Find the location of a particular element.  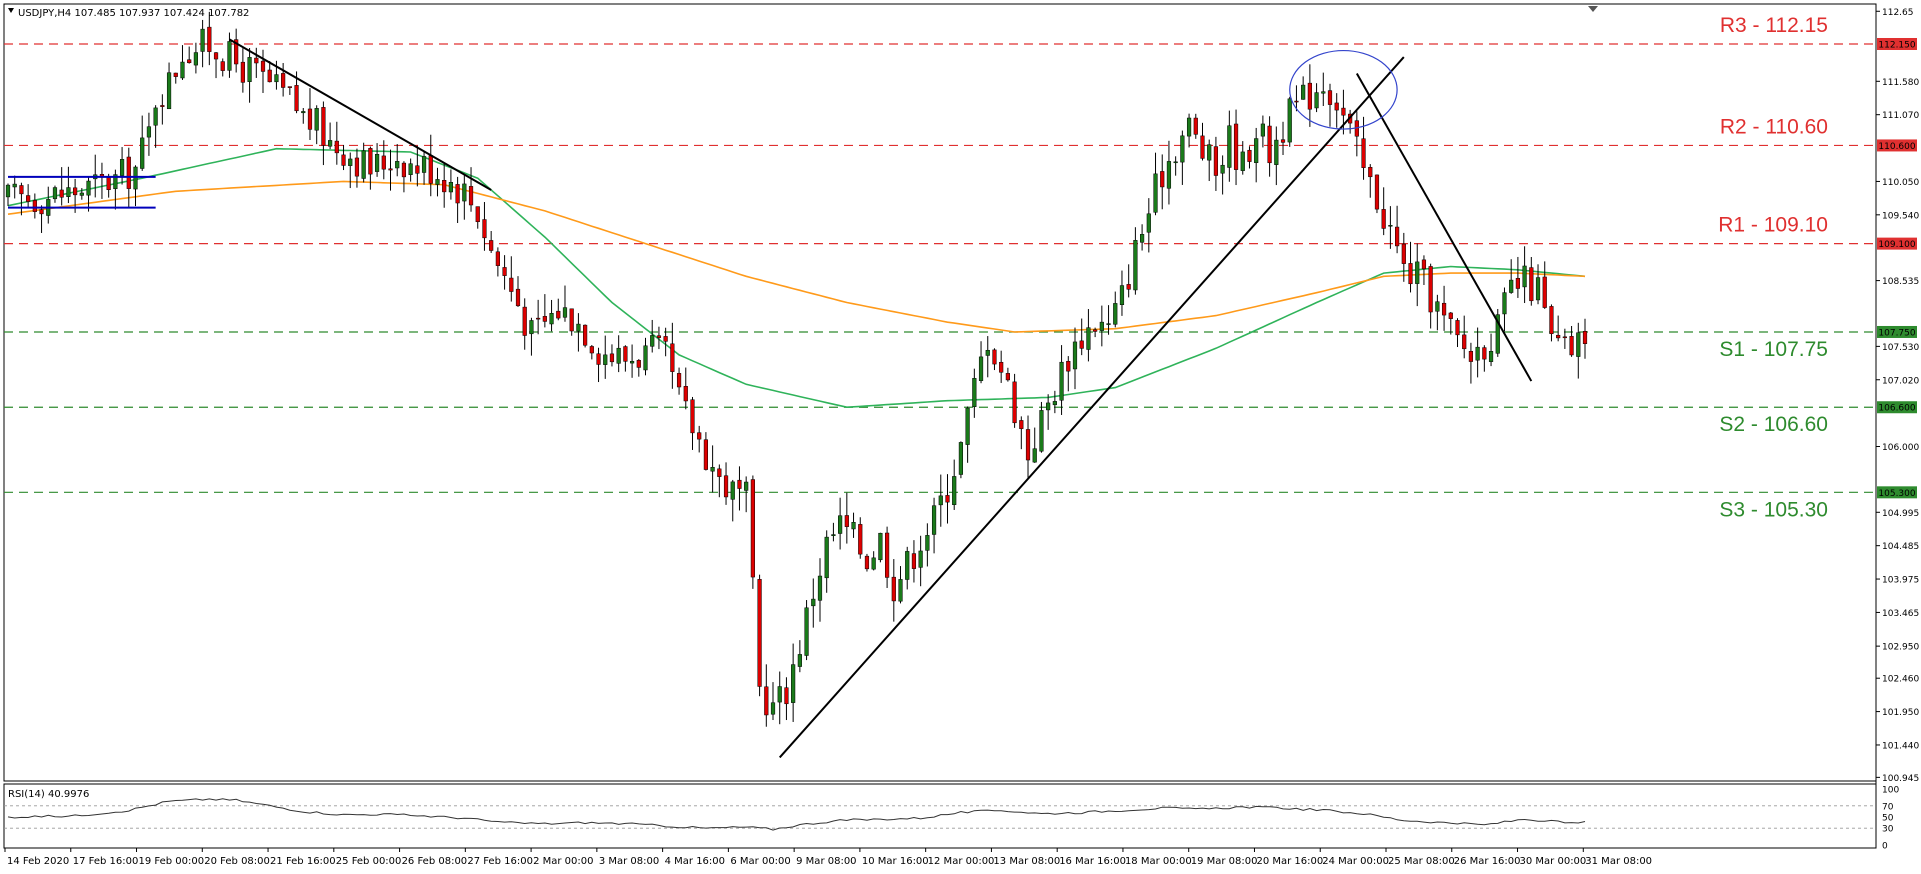

y-tick-label-18: 103.465 is located at coordinates (1900, 614).